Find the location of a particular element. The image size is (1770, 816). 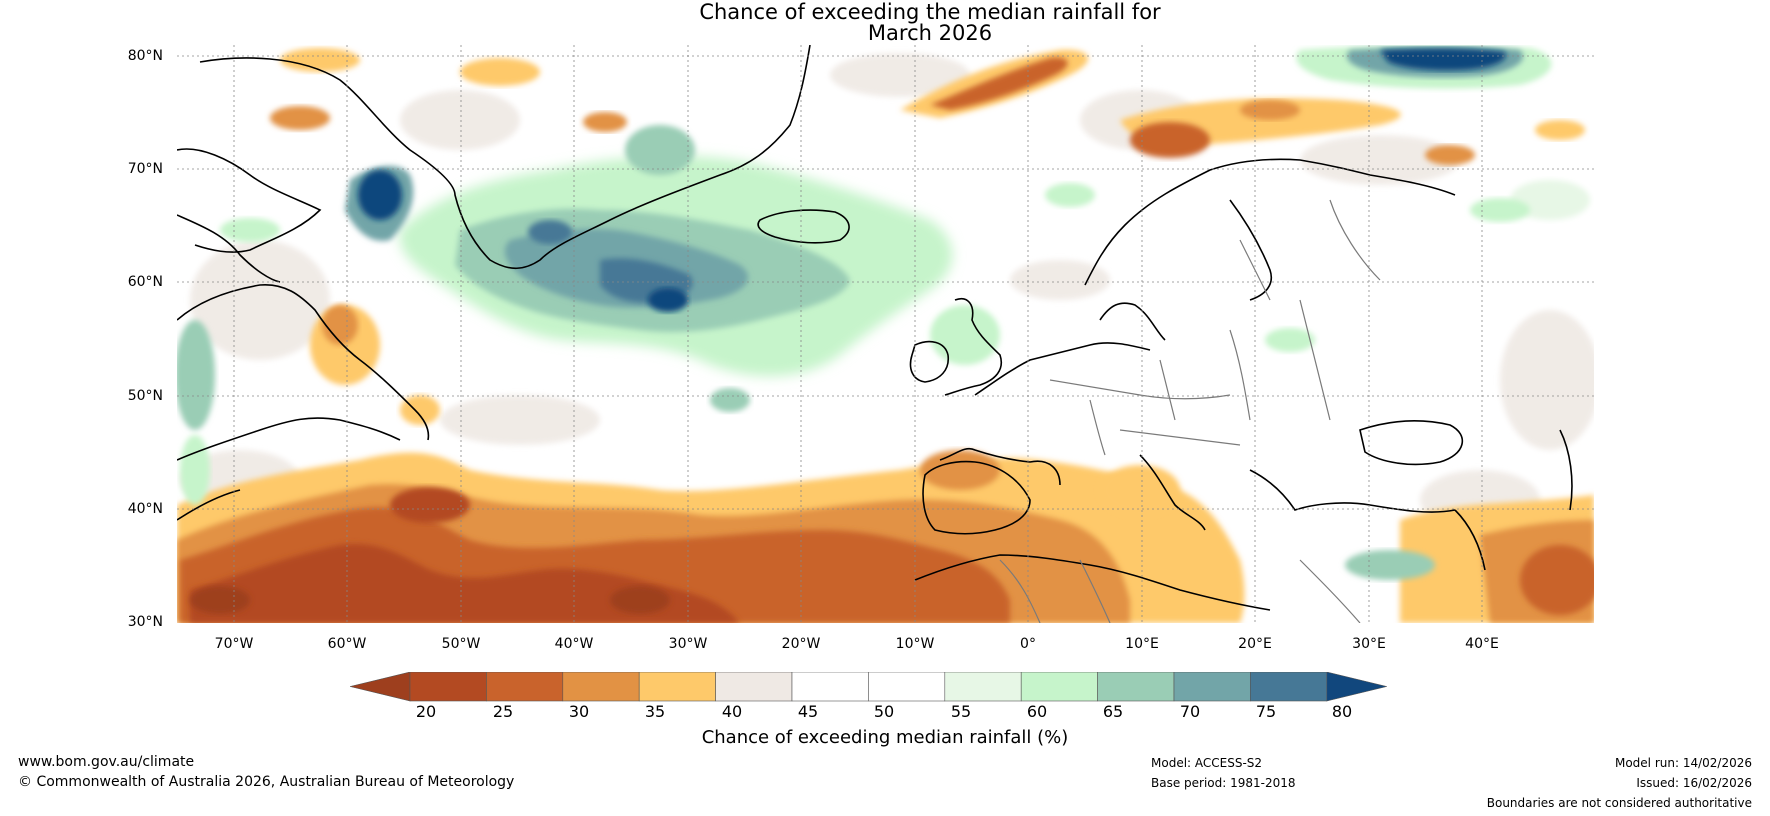

colorbar is located at coordinates (868, 687).